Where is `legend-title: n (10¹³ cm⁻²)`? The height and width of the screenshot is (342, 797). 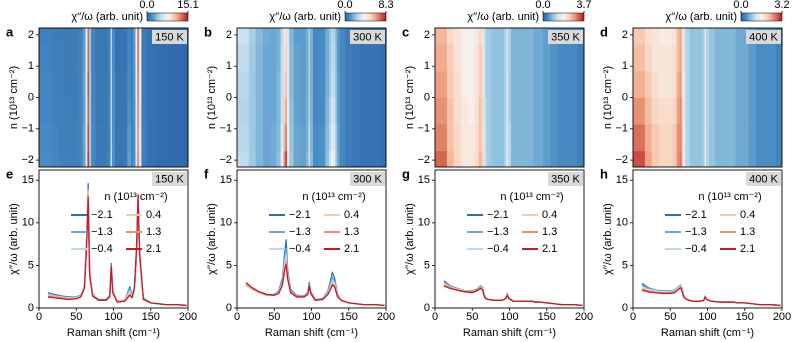 legend-title: n (10¹³ cm⁻²) is located at coordinates (135, 197).